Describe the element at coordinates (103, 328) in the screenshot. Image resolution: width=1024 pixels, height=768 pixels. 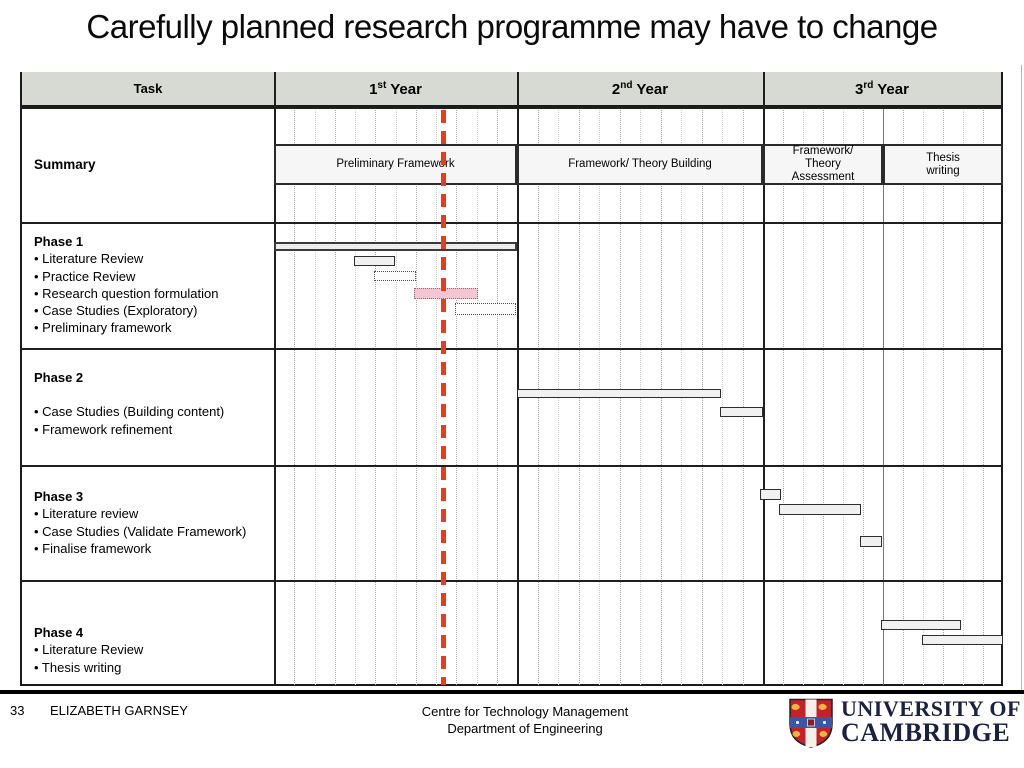
I see `task-bullet-phase1-4: • Preliminary framework` at that location.